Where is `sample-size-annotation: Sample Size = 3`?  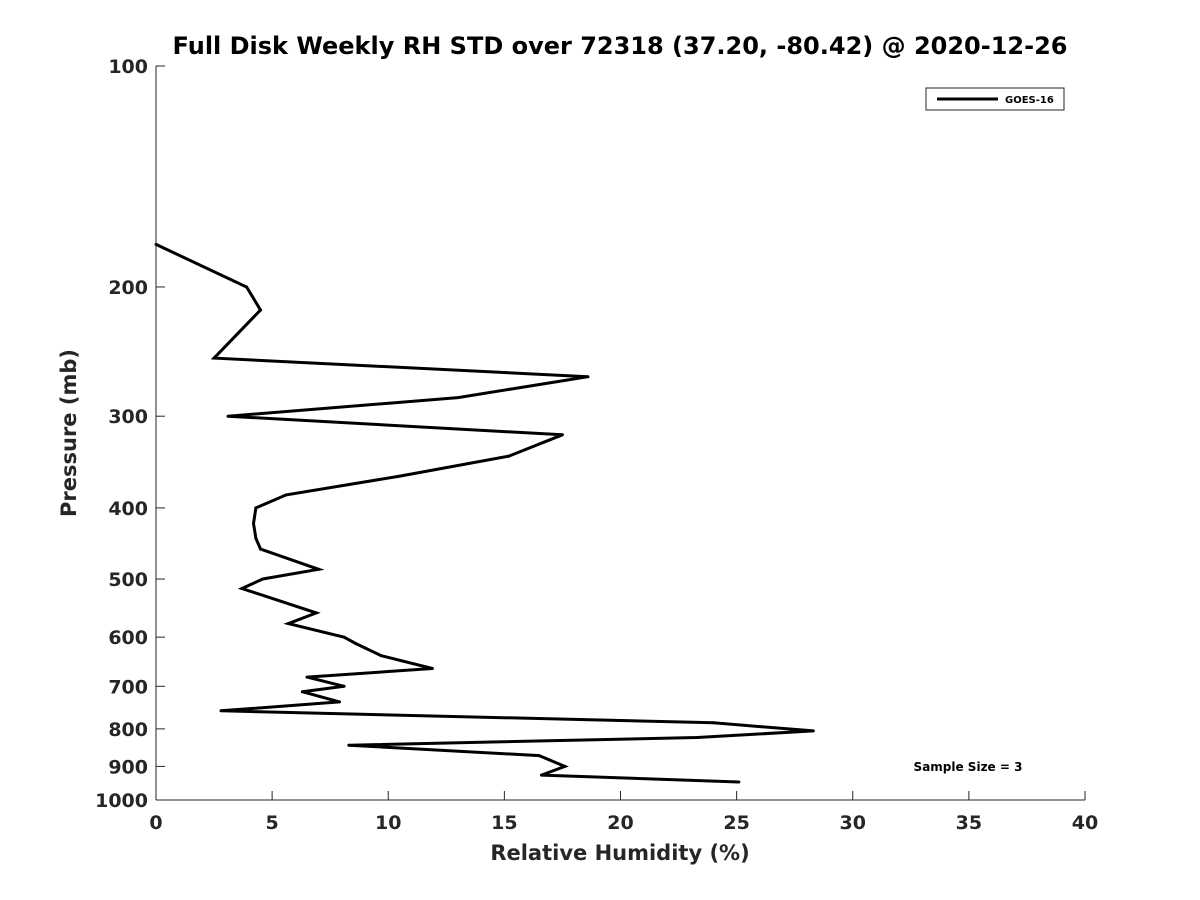
sample-size-annotation: Sample Size = 3 is located at coordinates (968, 767).